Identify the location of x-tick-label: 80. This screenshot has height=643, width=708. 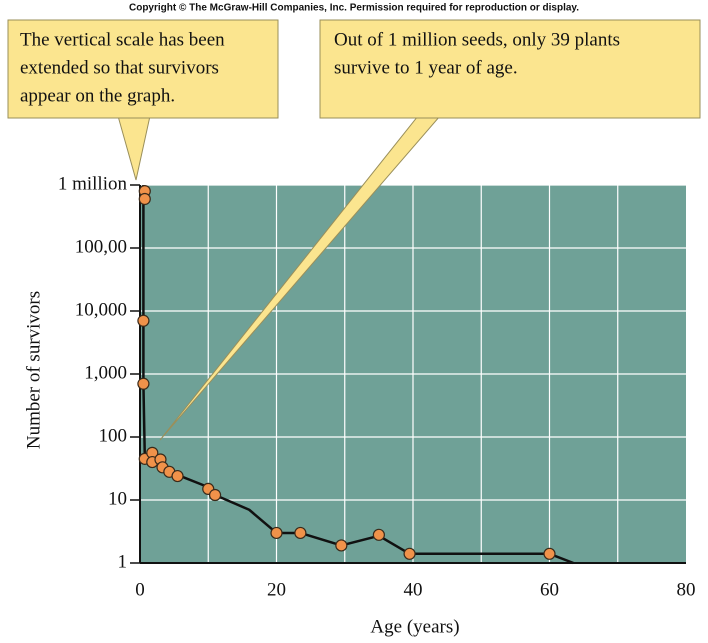
(686, 589).